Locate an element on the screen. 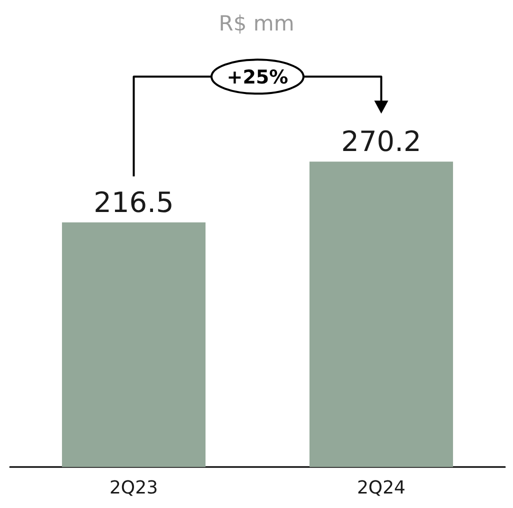 This screenshot has width=513, height=508. data-label: 270.2 is located at coordinates (381, 141).